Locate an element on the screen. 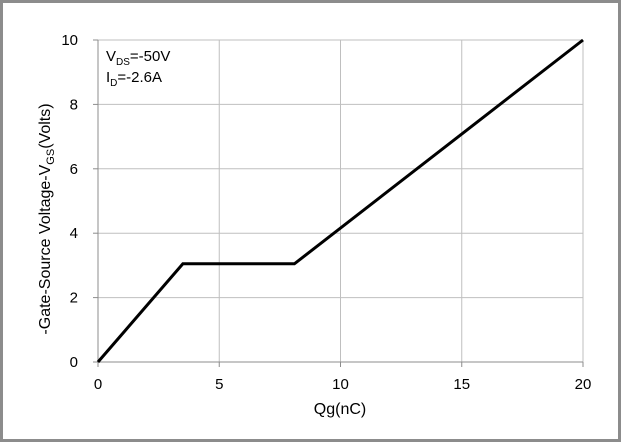 This screenshot has width=621, height=442. y-axis-label-prefix: -Gate-Source Voltage-V is located at coordinates (45, 249).